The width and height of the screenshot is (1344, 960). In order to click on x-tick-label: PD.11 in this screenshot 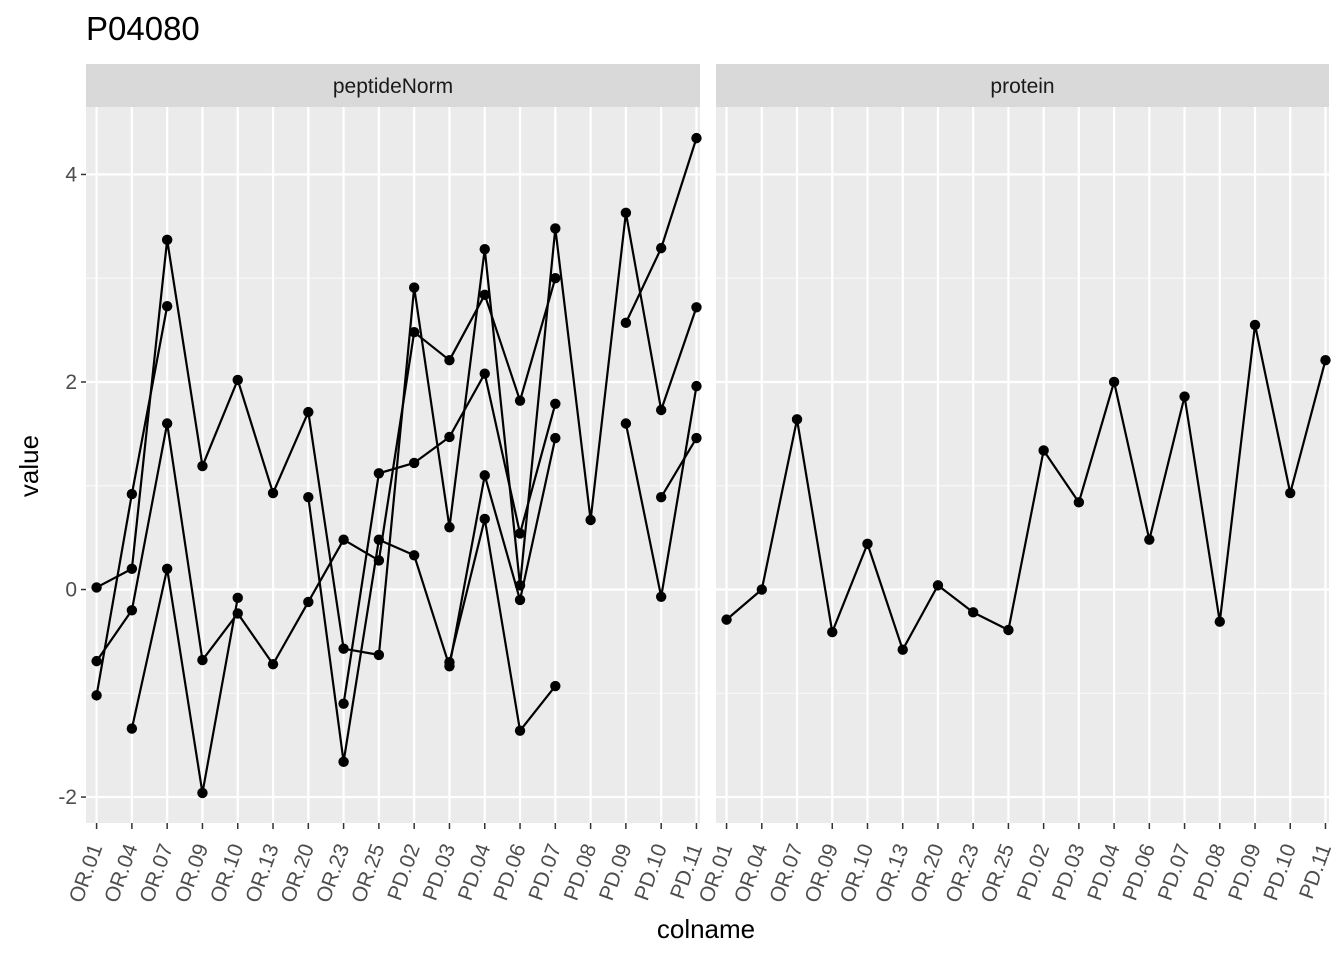, I will do `click(1315, 871)`.